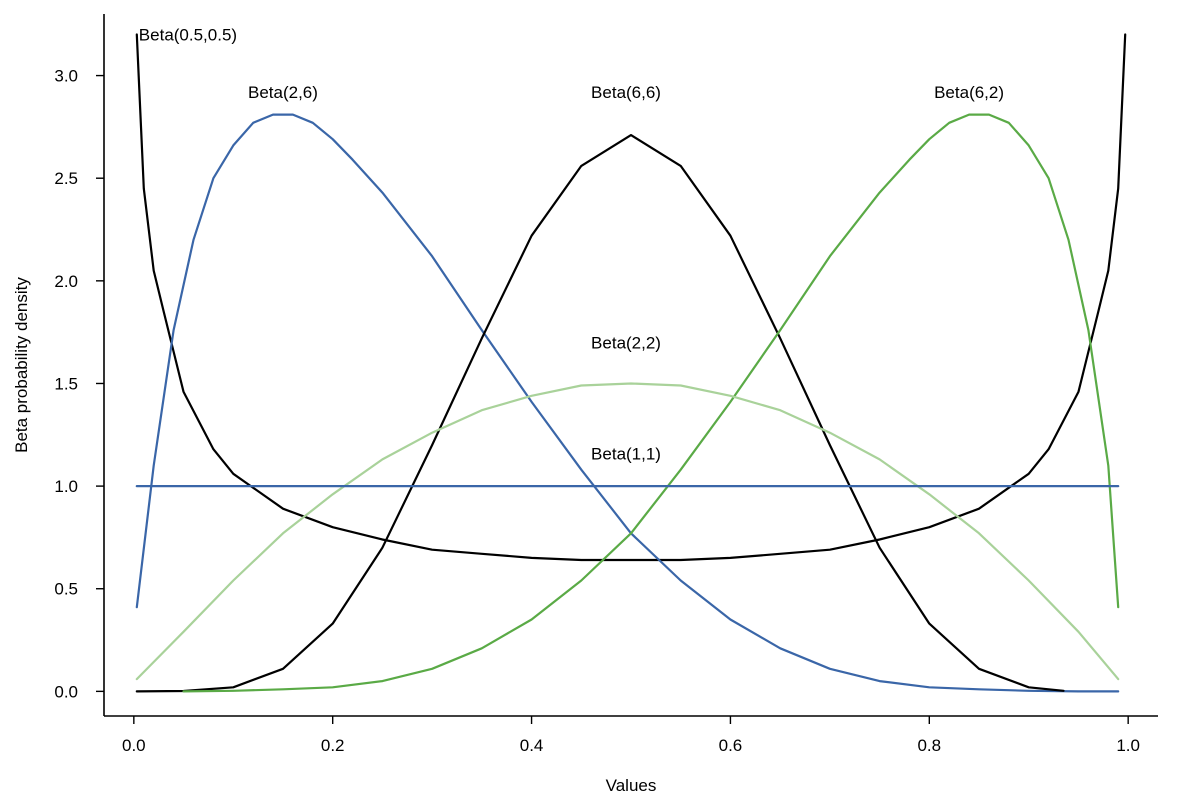 The width and height of the screenshot is (1178, 799). I want to click on y-tick-label: 2.5, so click(66, 178).